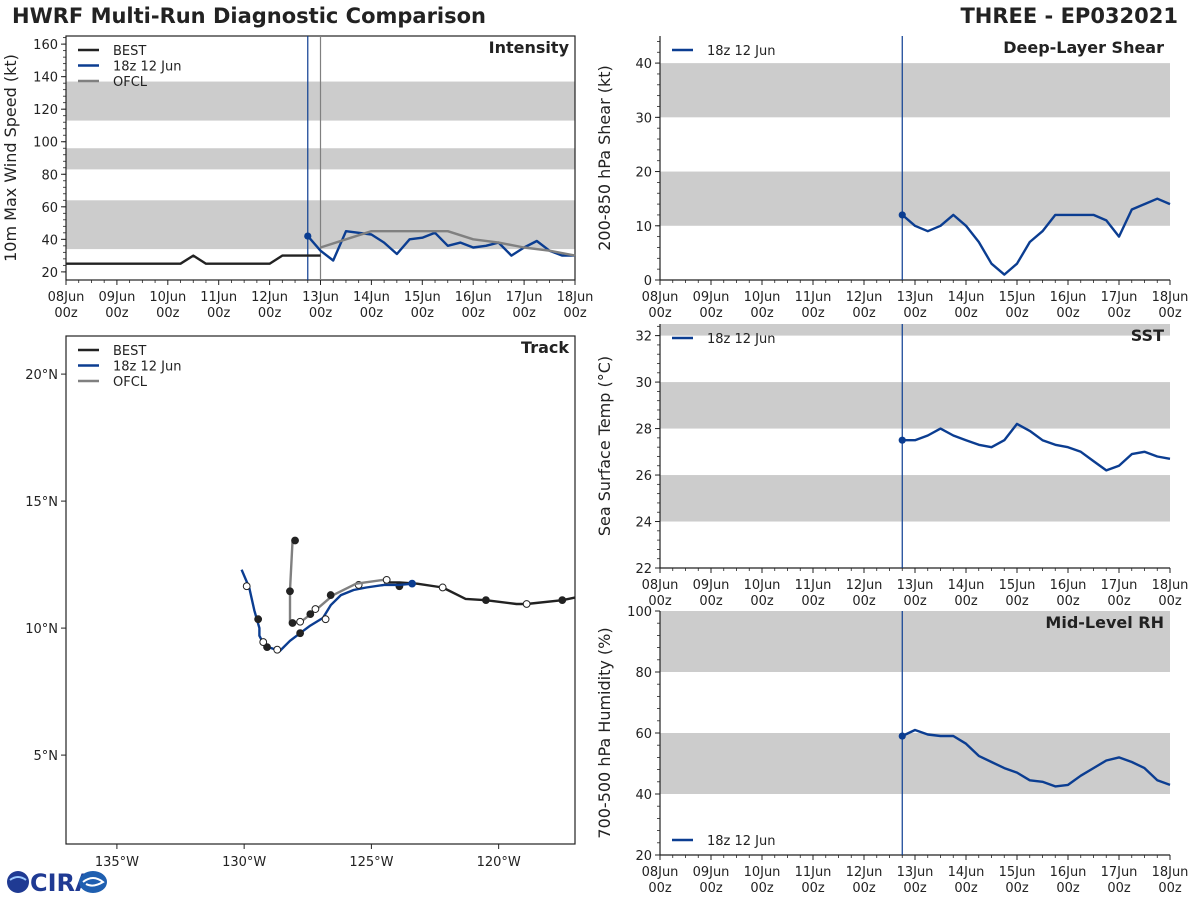 The width and height of the screenshot is (1200, 902). What do you see at coordinates (643, 569) in the screenshot?
I see `y-tick-label: 22` at bounding box center [643, 569].